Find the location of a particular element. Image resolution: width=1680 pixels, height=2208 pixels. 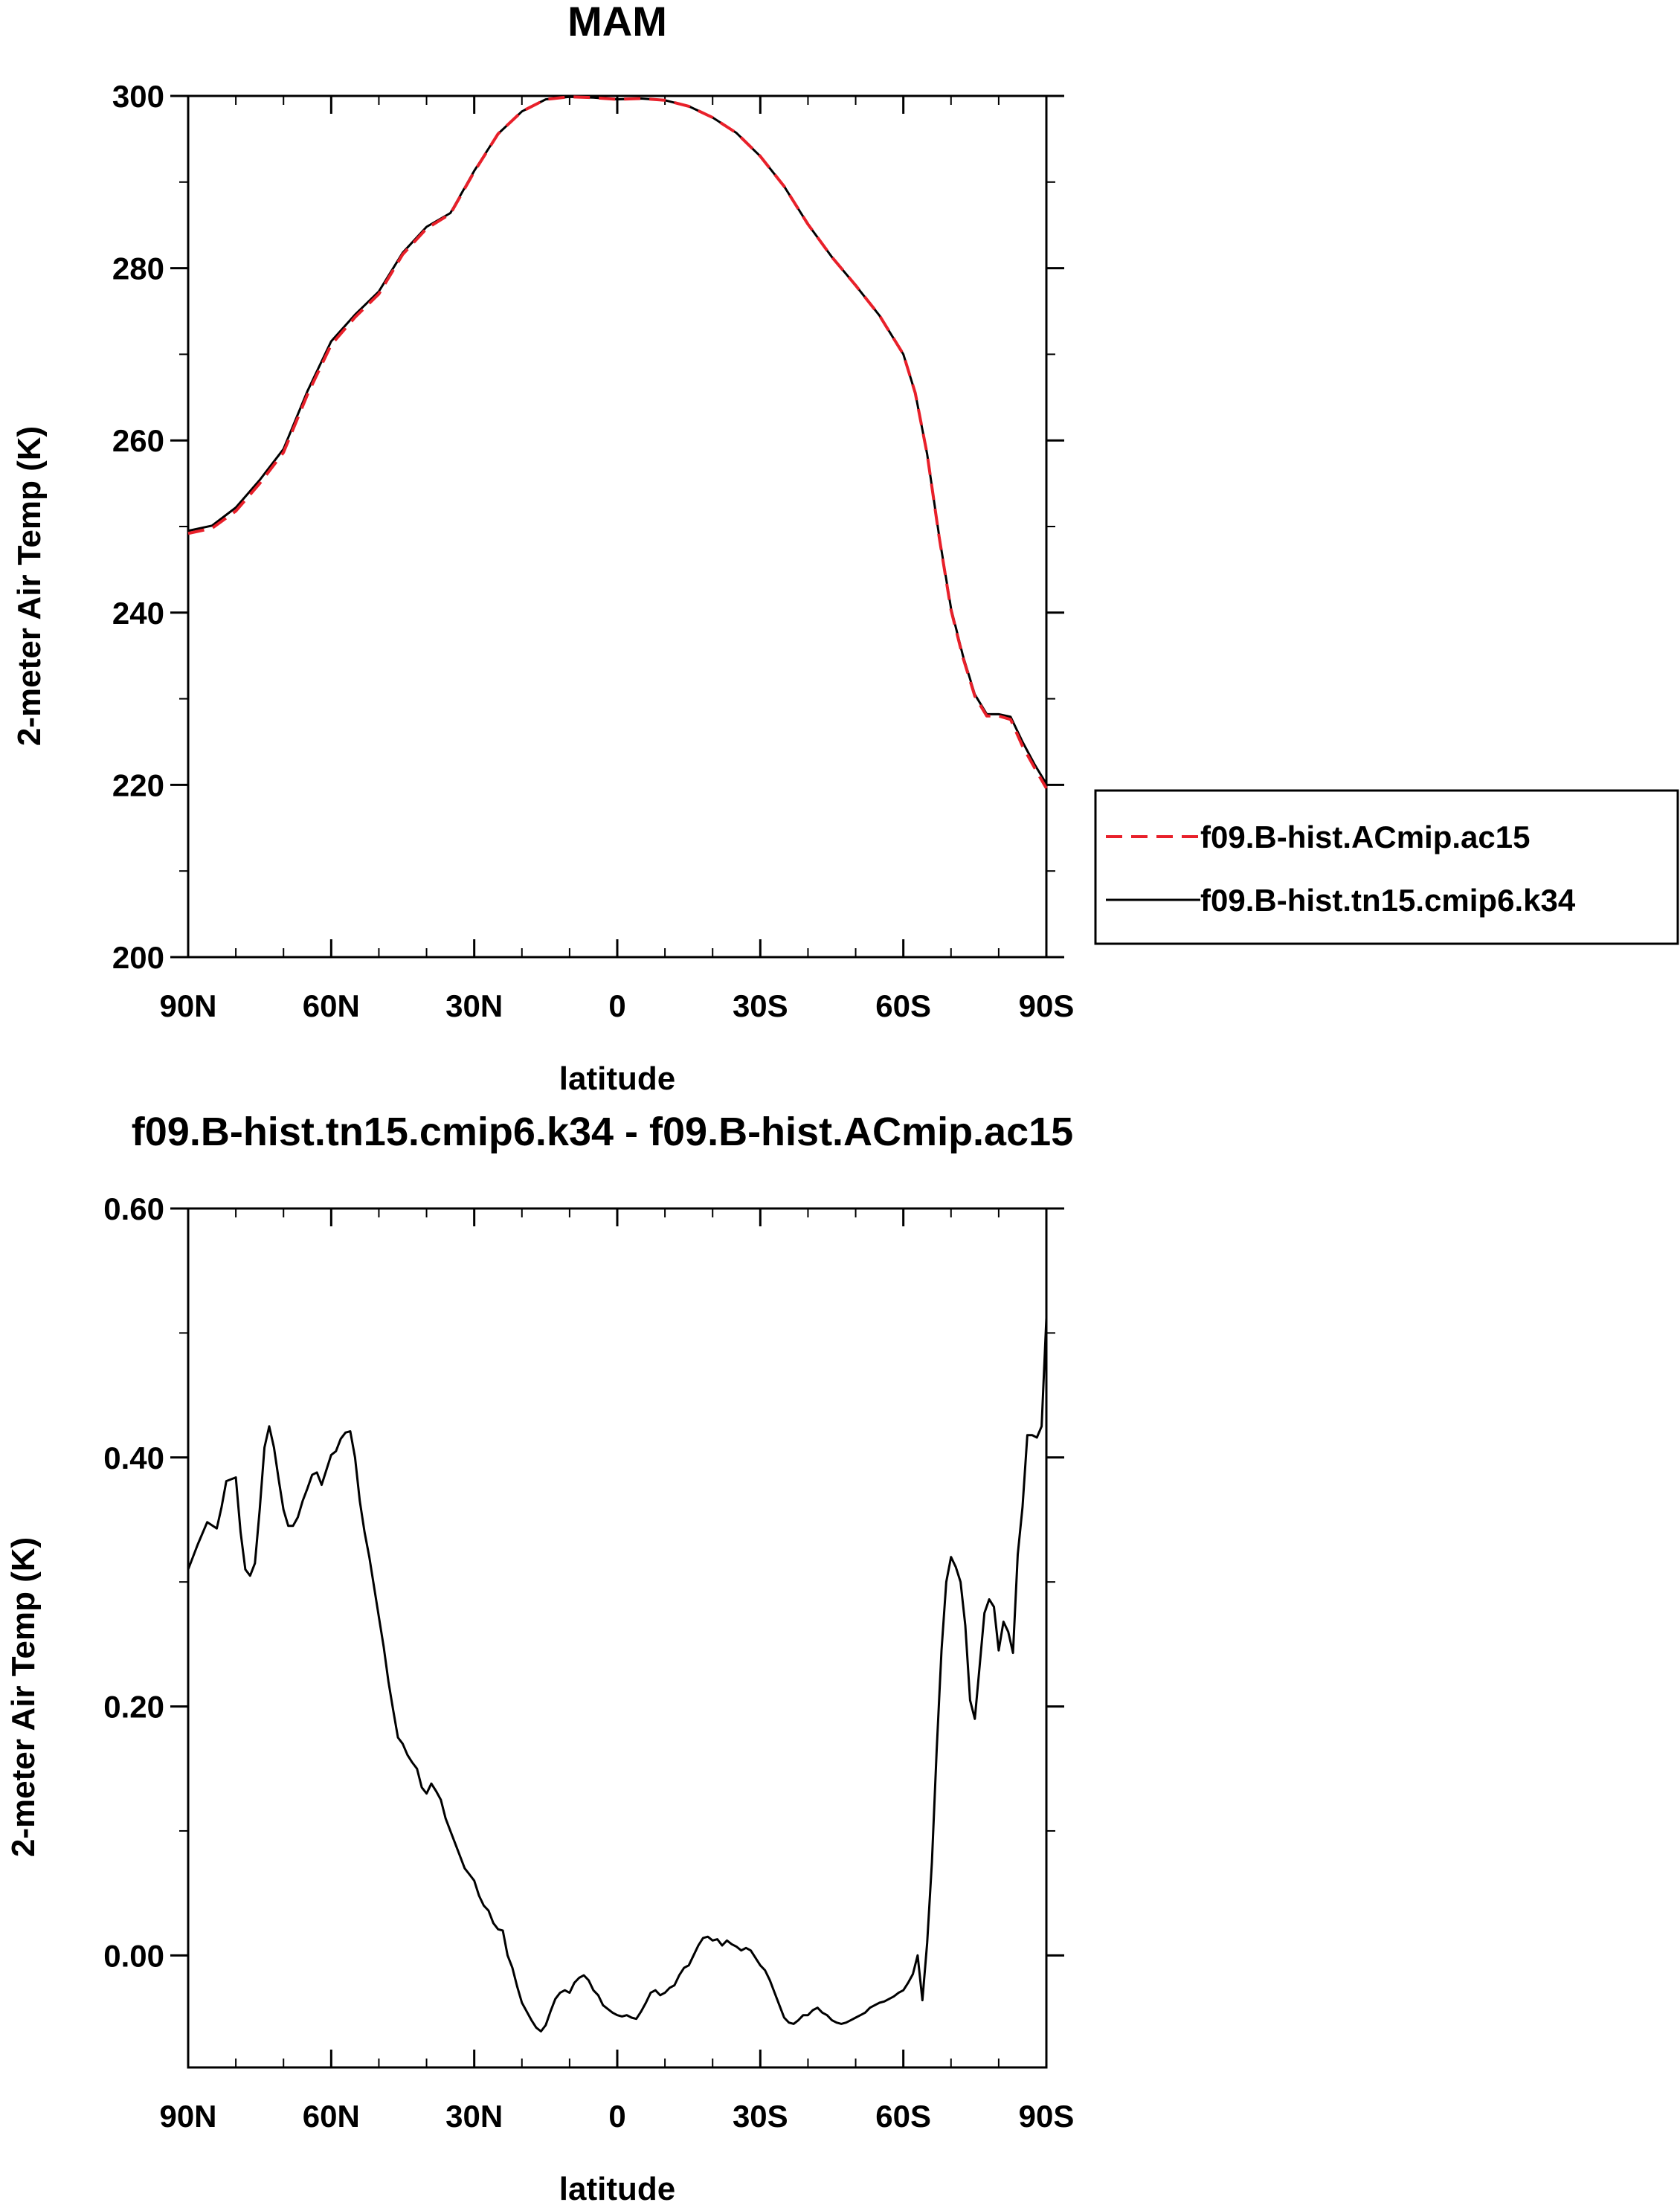

temperature-x-tick-label: 60S is located at coordinates (903, 1005).